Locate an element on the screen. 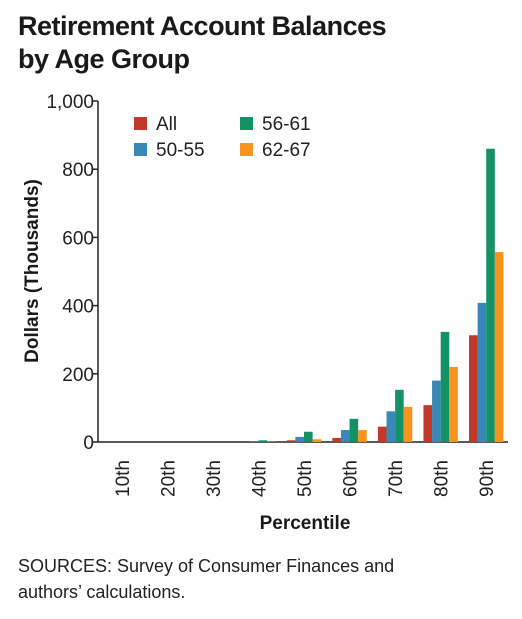 This screenshot has height=619, width=522. x-tick-label: 50th is located at coordinates (305, 478).